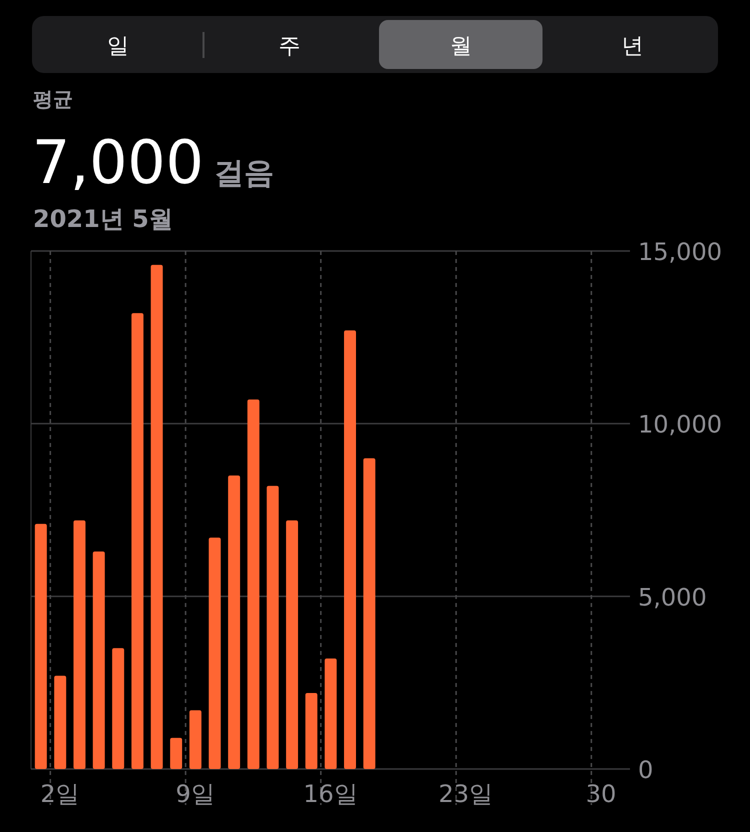 Image resolution: width=750 pixels, height=832 pixels. Describe the element at coordinates (461, 46) in the screenshot. I see `text: 월` at that location.